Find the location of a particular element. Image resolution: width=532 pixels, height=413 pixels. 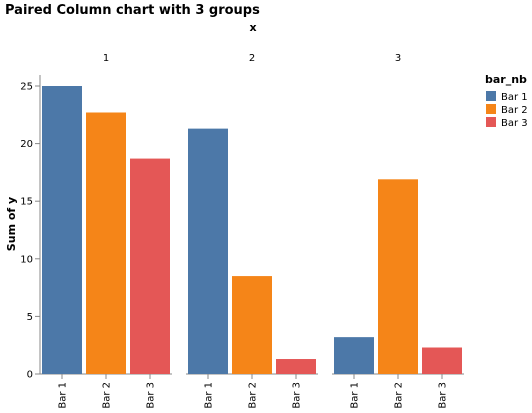

legend: bar_nb Bar 1 Bar 2 Bar 3 is located at coordinates (506, 101).